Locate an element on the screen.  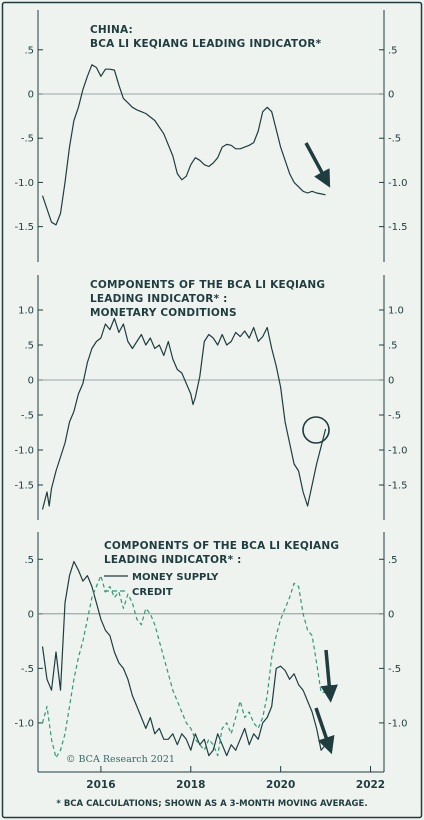
panel-2-right-tick-label: -.5 is located at coordinates (394, 416).